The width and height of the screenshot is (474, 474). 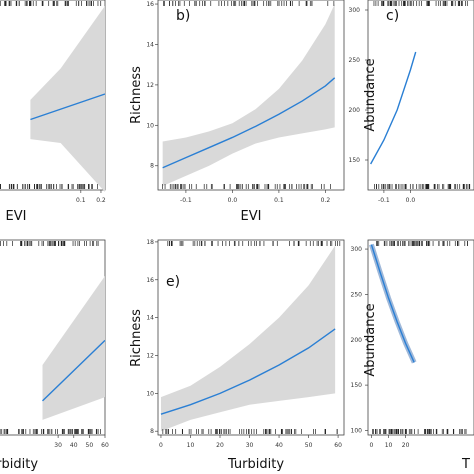 I want to click on panel-3: -0.1 0.0 150 200 250 300 Abundance c), so click(x=411, y=102).